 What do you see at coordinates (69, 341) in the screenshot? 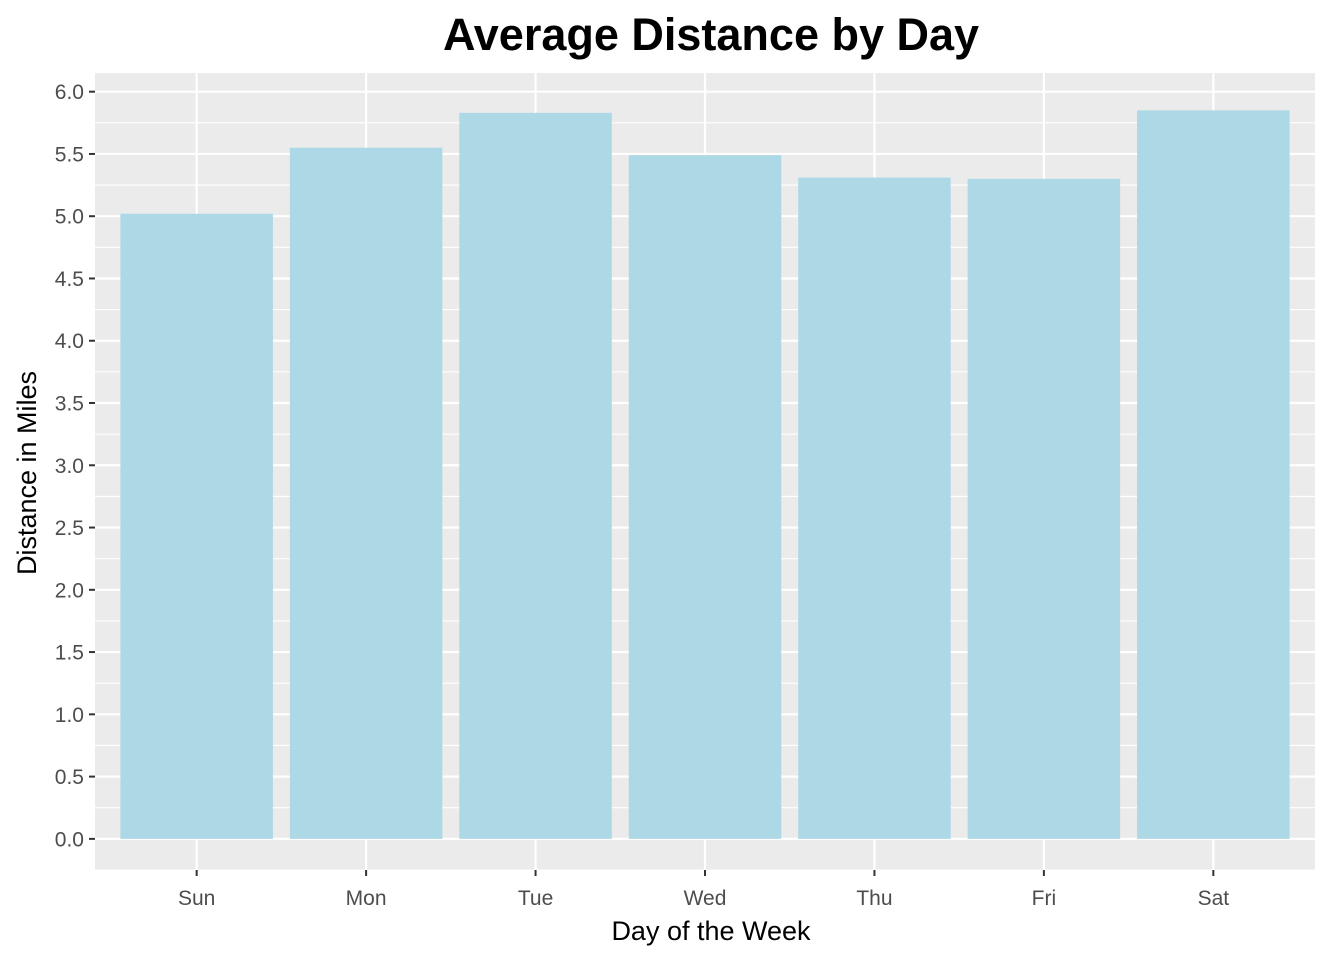
I see `y-tick-label: 4.0` at bounding box center [69, 341].